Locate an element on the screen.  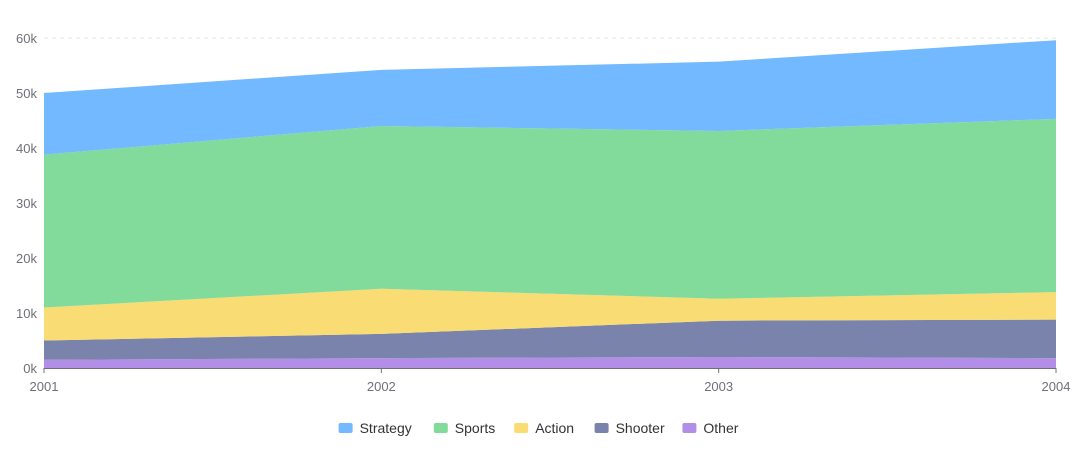
legend-item-sports: Sports is located at coordinates (464, 428).